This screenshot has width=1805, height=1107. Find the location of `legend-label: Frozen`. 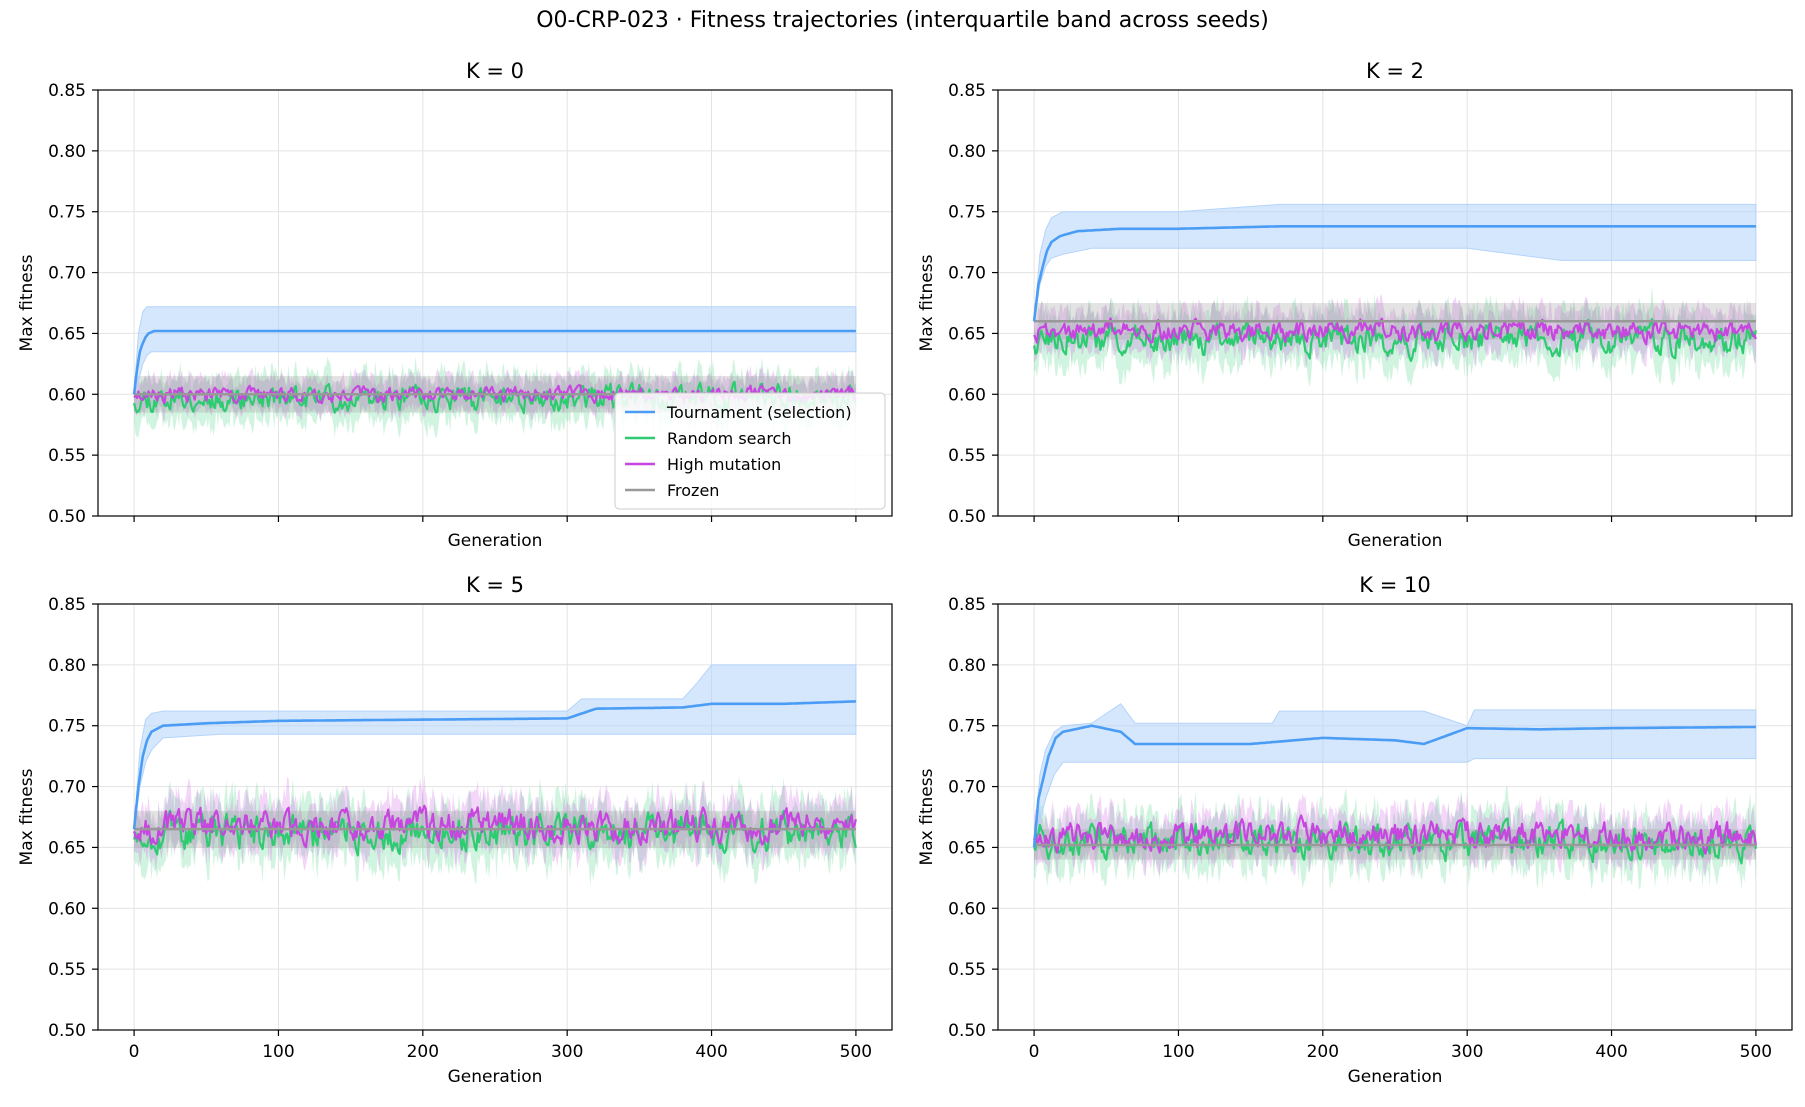

legend-label: Frozen is located at coordinates (693, 490).